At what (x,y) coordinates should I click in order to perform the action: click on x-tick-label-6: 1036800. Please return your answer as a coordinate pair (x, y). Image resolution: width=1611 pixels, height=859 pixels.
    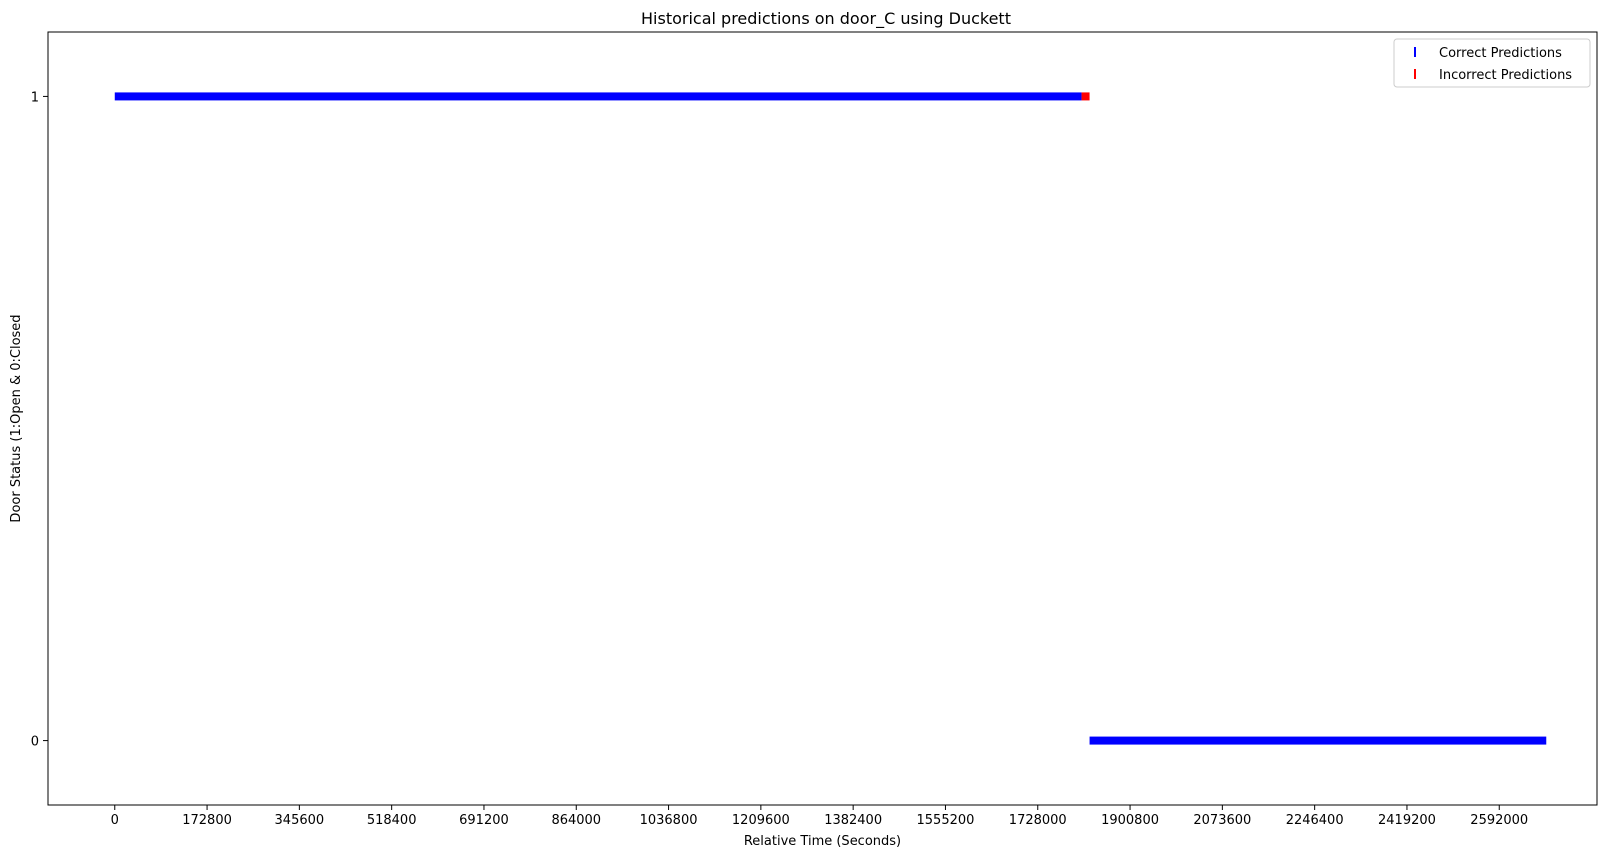
    Looking at the image, I should click on (669, 820).